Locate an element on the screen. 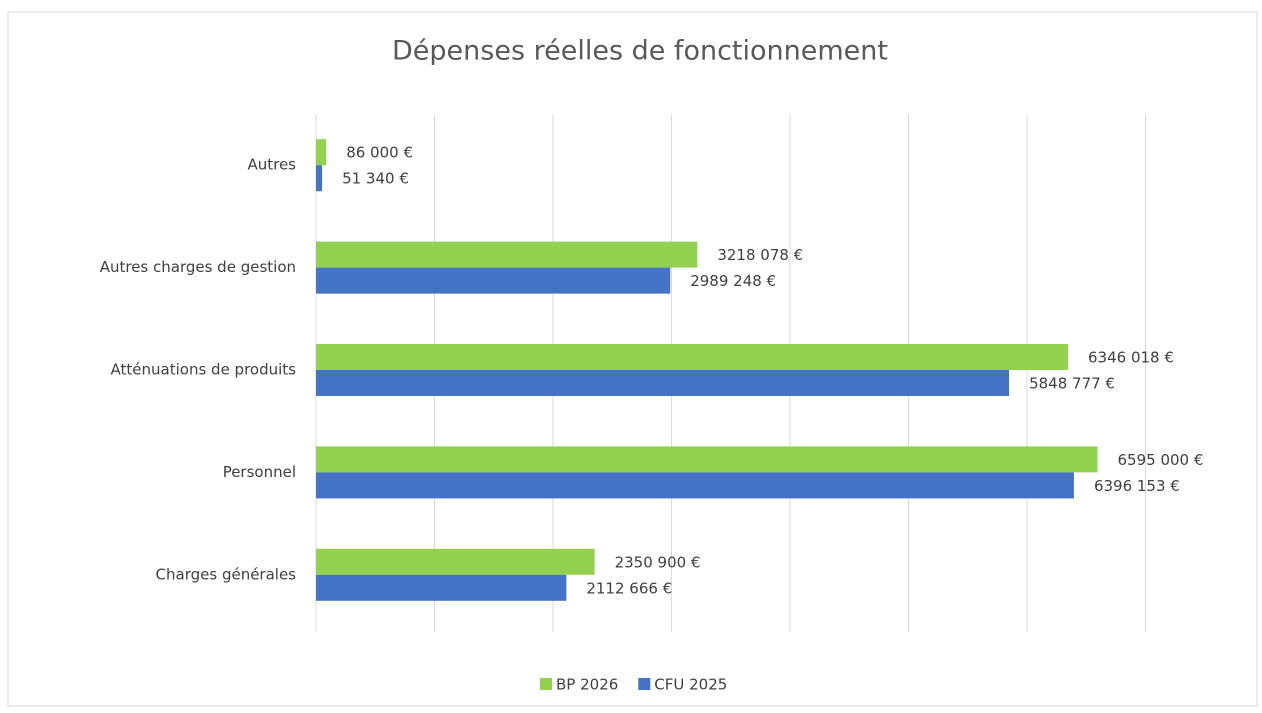  data-label: 2112 666 € is located at coordinates (629, 588).